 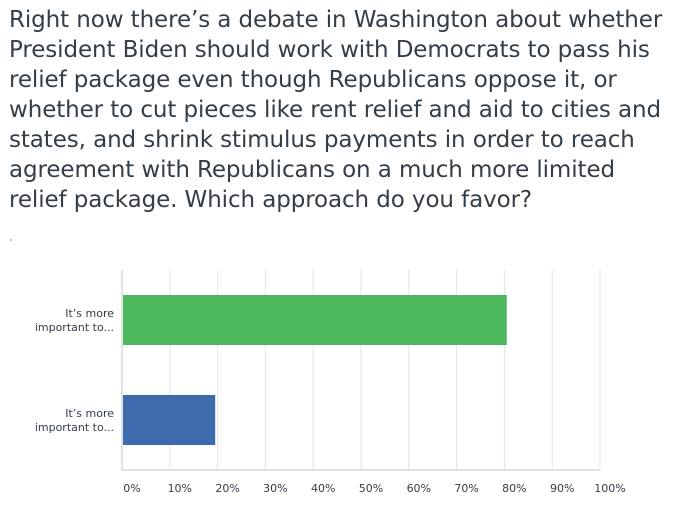 What do you see at coordinates (514, 488) in the screenshot?
I see `x-tick-label: 80%` at bounding box center [514, 488].